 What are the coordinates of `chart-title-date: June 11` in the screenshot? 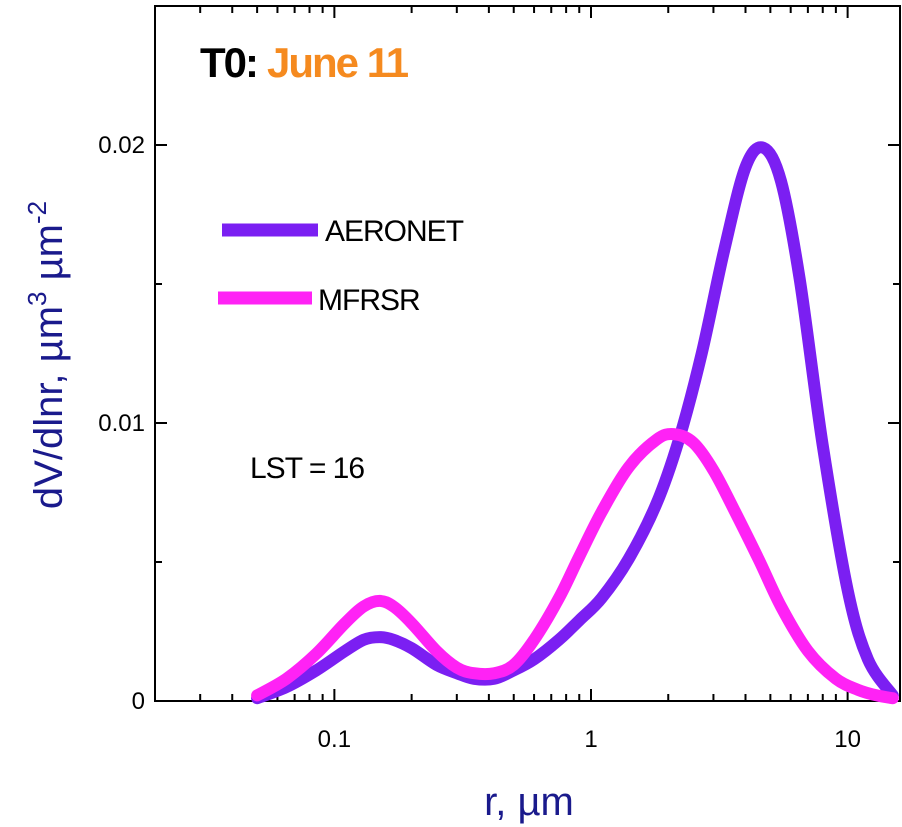 It's located at (338, 62).